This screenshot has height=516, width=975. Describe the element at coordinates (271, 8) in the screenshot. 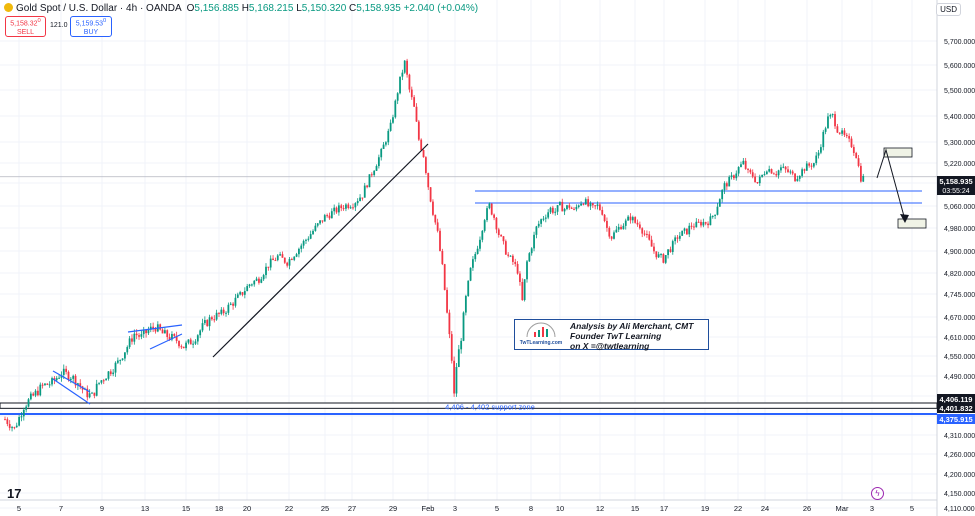

I see `high-value: 5,168.215` at that location.